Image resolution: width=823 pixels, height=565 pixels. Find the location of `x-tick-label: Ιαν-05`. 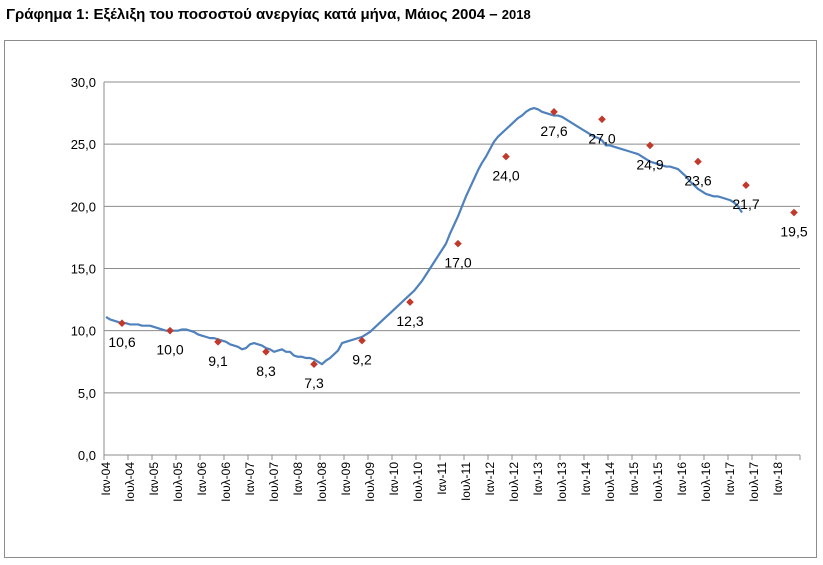

x-tick-label: Ιαν-05 is located at coordinates (154, 479).